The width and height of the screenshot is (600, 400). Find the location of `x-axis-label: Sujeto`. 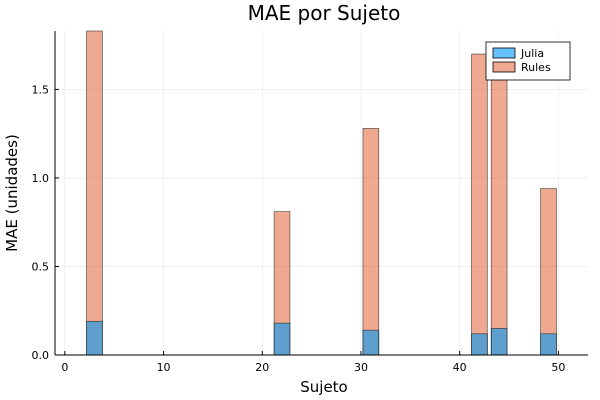

x-axis-label: Sujeto is located at coordinates (323, 387).